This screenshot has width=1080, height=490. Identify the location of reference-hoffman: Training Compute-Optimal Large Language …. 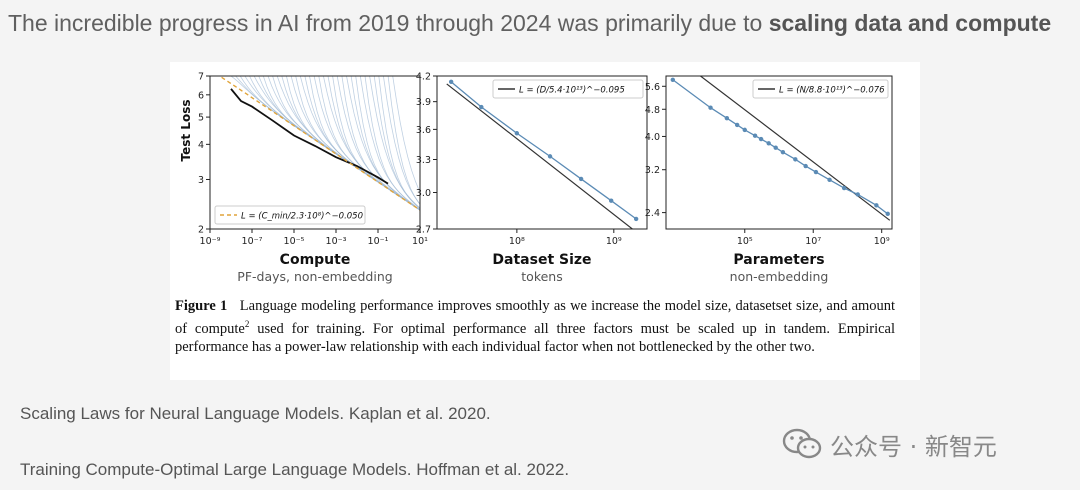
(295, 469).